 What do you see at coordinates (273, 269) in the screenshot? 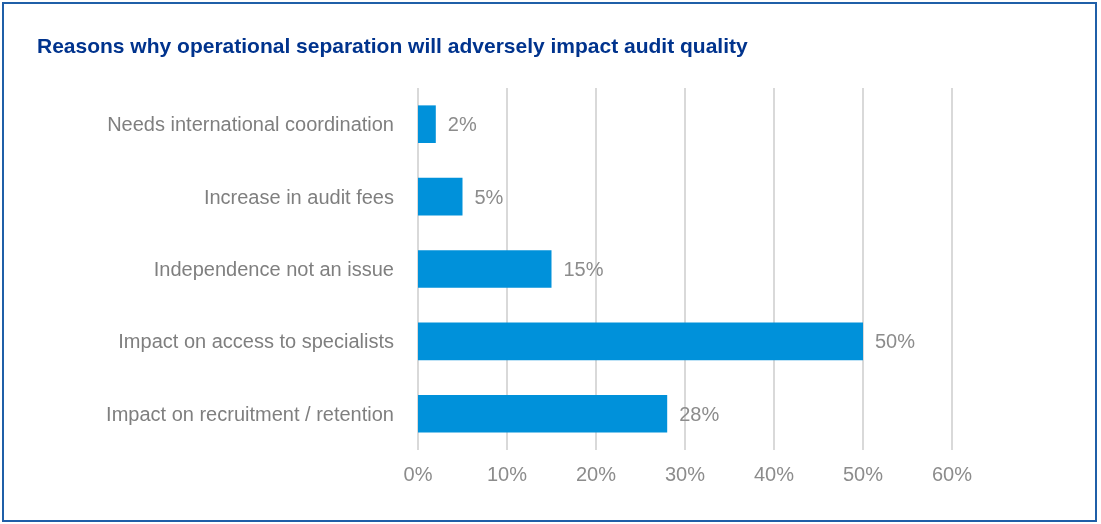
I see `y-tick-label: Independence not an issue` at bounding box center [273, 269].